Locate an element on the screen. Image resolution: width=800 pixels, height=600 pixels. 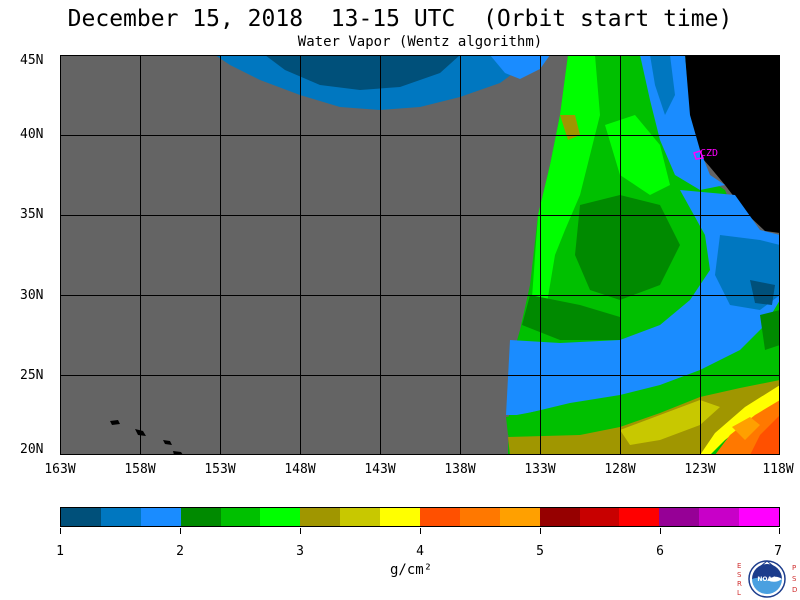
logo-letter-s2: S is located at coordinates (794, 579).